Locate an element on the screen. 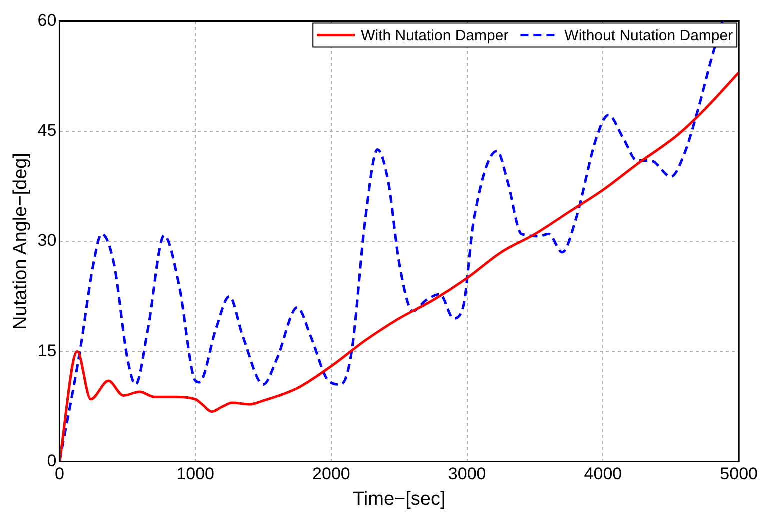 The height and width of the screenshot is (519, 769). y-tick-label: 60 is located at coordinates (47, 20).